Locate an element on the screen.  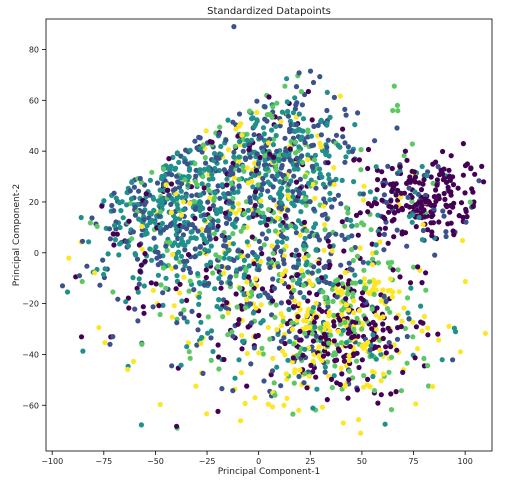
y-tick-label: 0 is located at coordinates (36, 253).